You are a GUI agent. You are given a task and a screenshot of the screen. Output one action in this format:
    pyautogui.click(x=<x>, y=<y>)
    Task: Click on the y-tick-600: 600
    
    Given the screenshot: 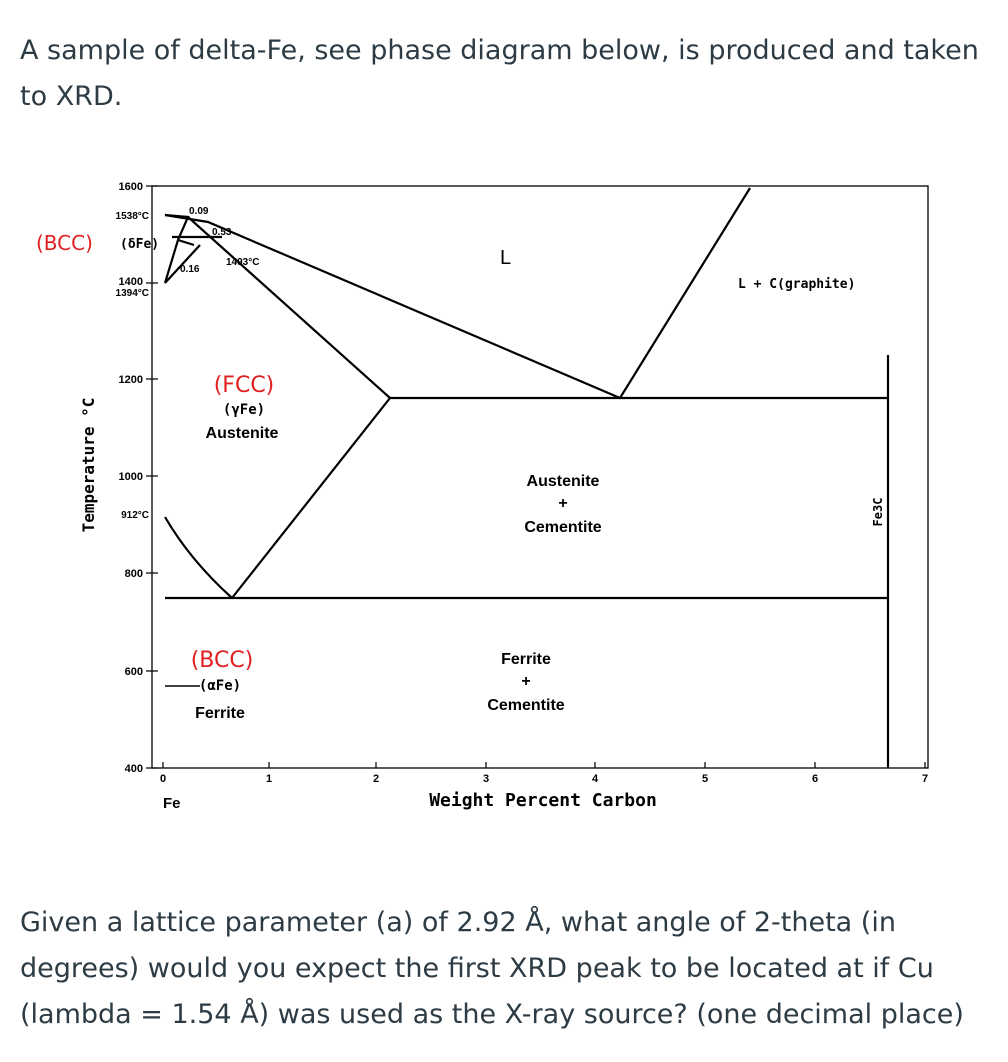 What is the action you would take?
    pyautogui.click(x=134, y=672)
    